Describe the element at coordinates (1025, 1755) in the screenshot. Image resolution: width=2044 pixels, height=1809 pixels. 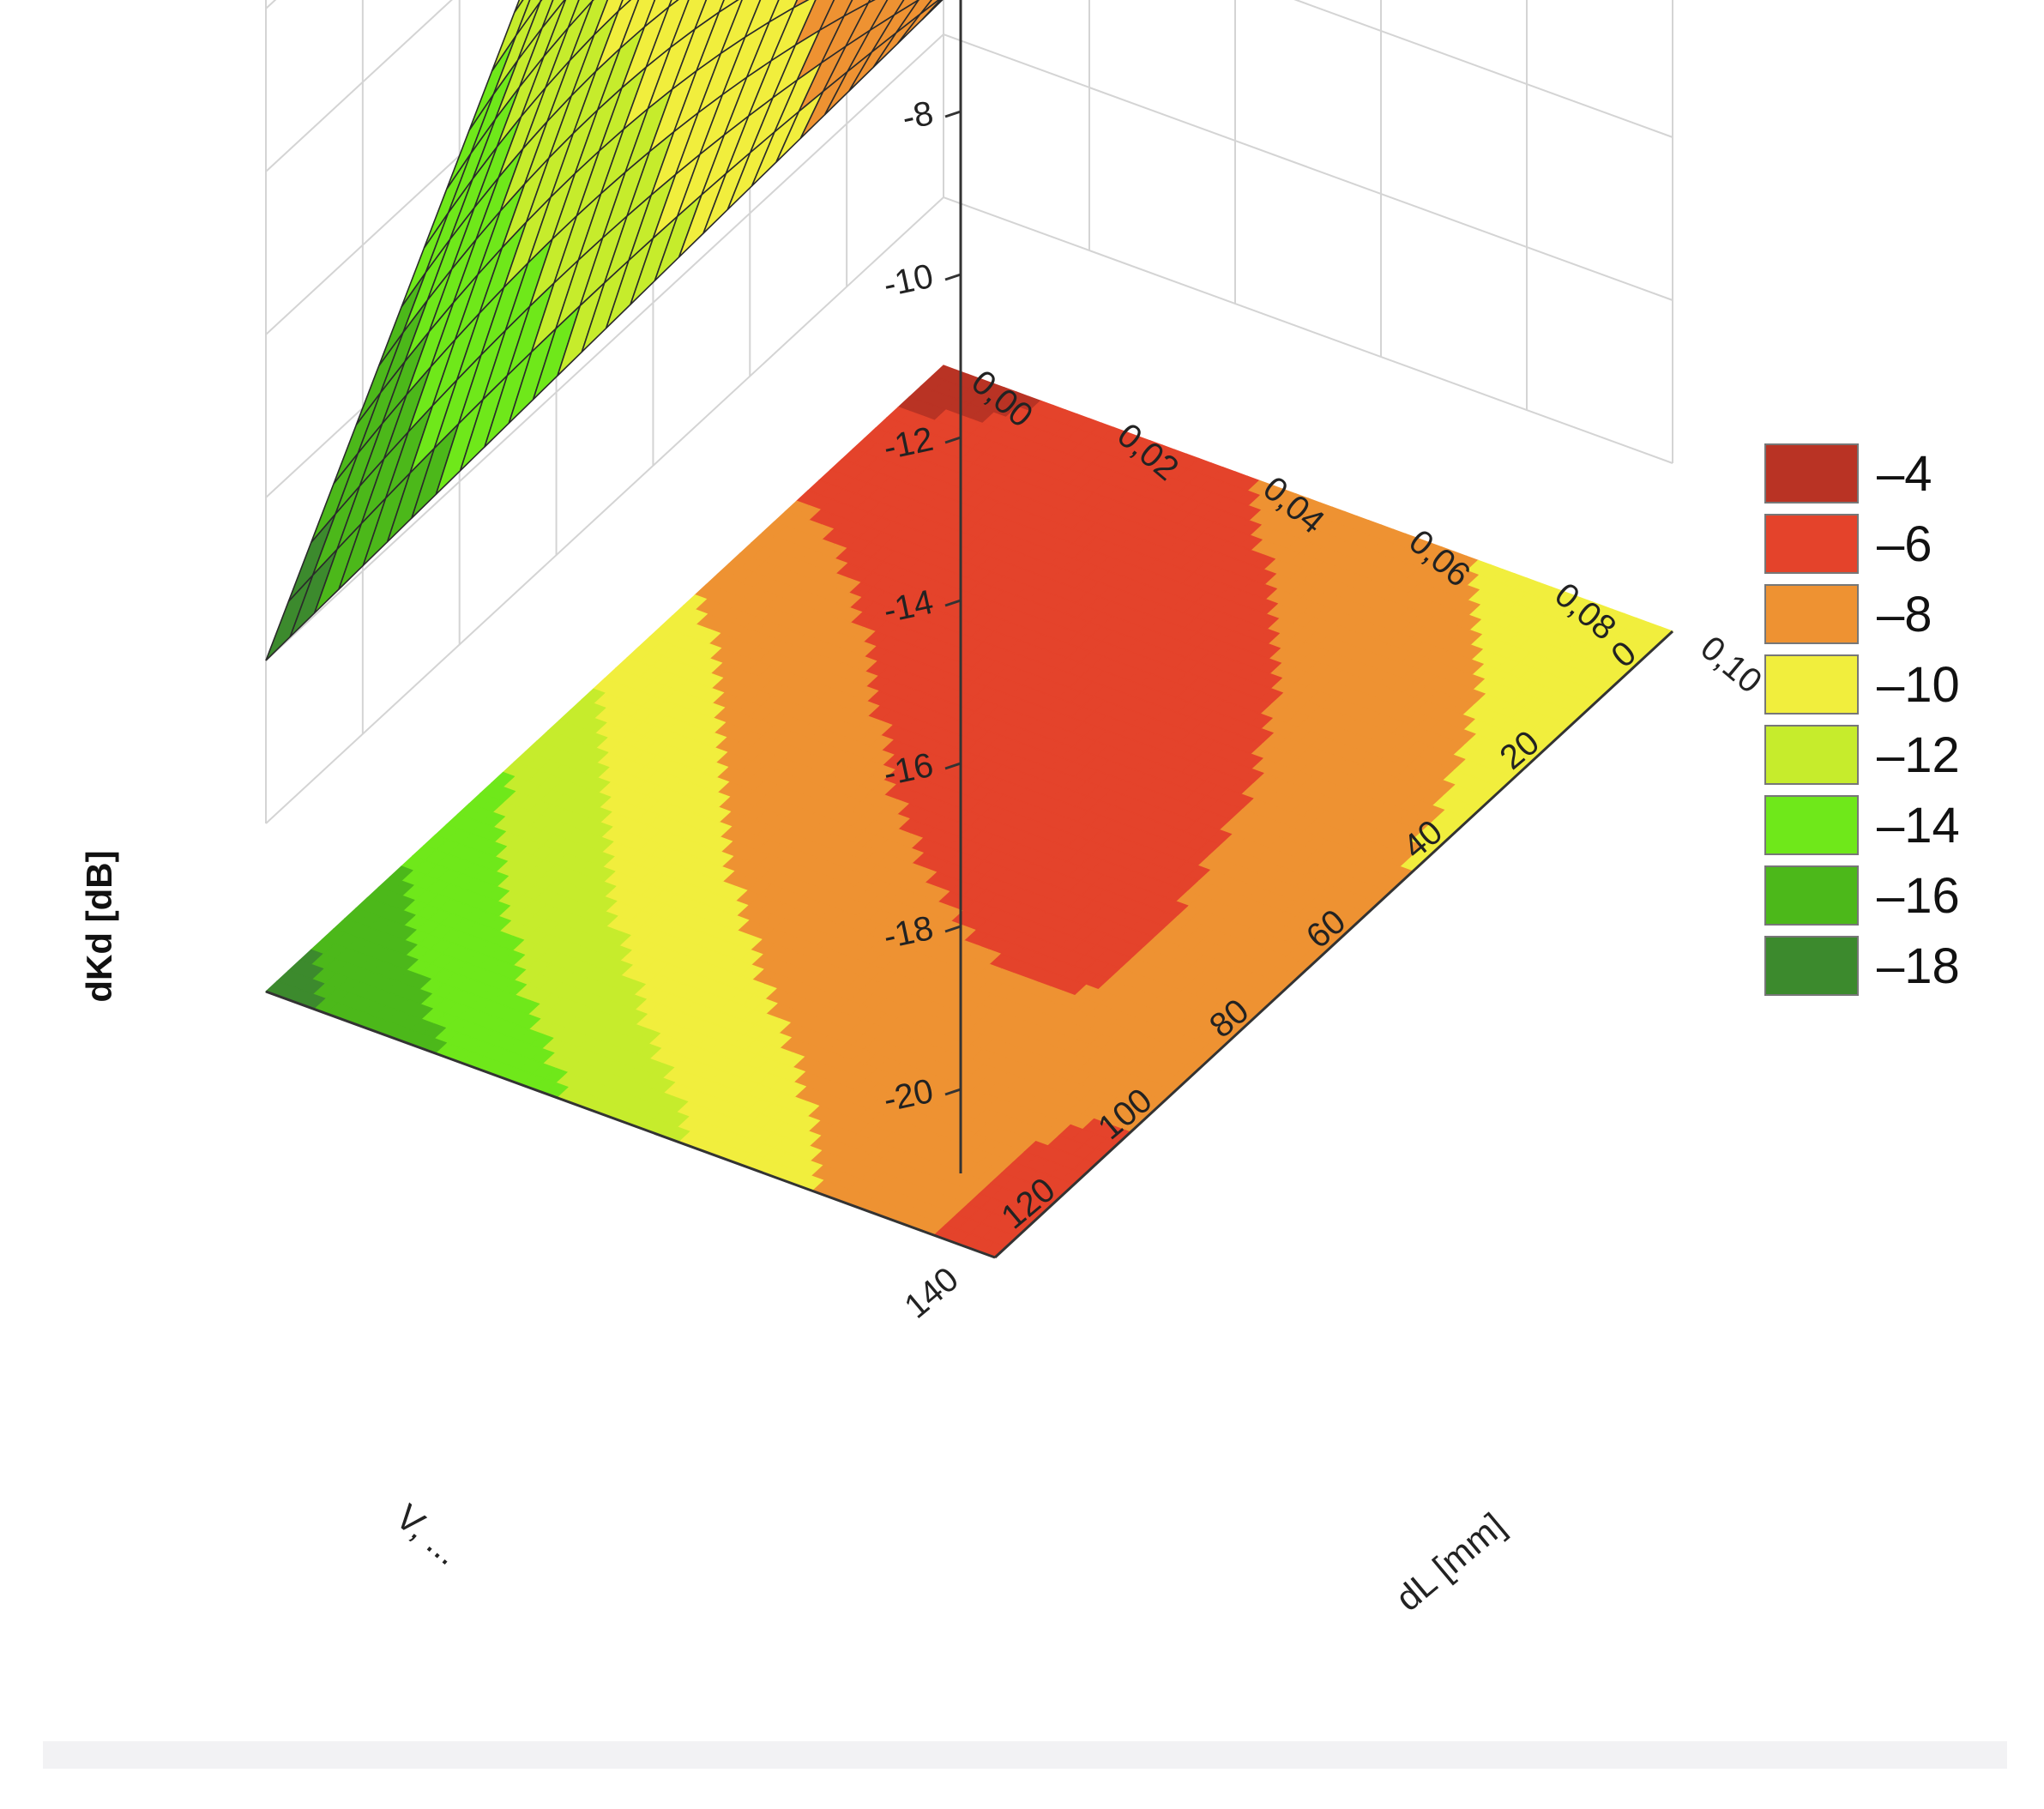
I see `bottom-band` at that location.